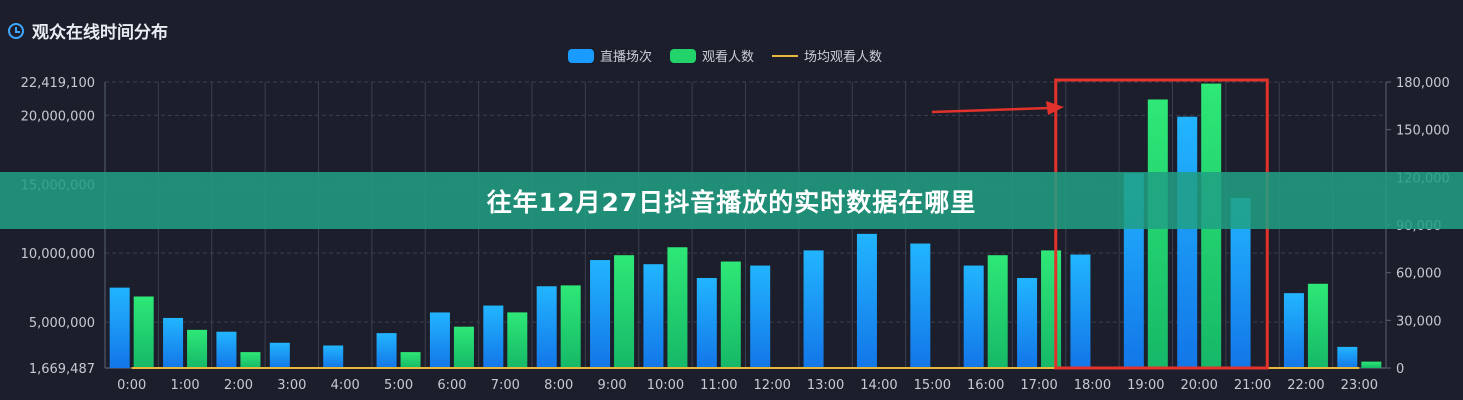 The image size is (1463, 400). Describe the element at coordinates (398, 385) in the screenshot. I see `x-tick-label: 5:00` at that location.